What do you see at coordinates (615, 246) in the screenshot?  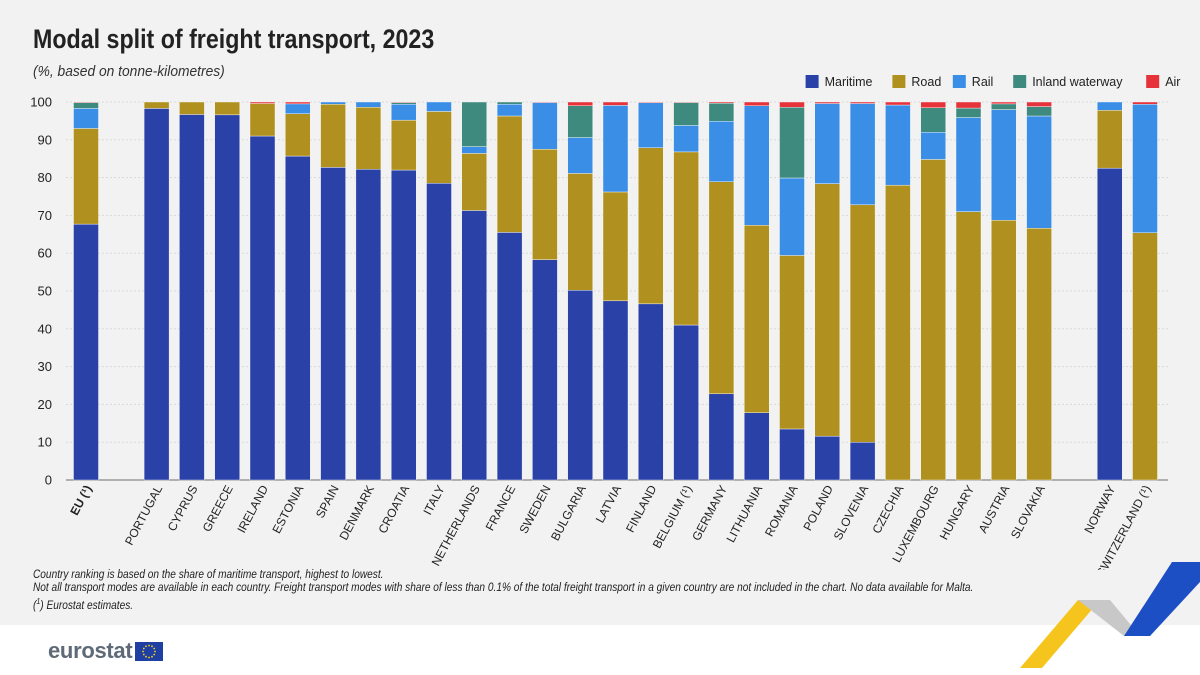 I see `bar-road-latvia` at bounding box center [615, 246].